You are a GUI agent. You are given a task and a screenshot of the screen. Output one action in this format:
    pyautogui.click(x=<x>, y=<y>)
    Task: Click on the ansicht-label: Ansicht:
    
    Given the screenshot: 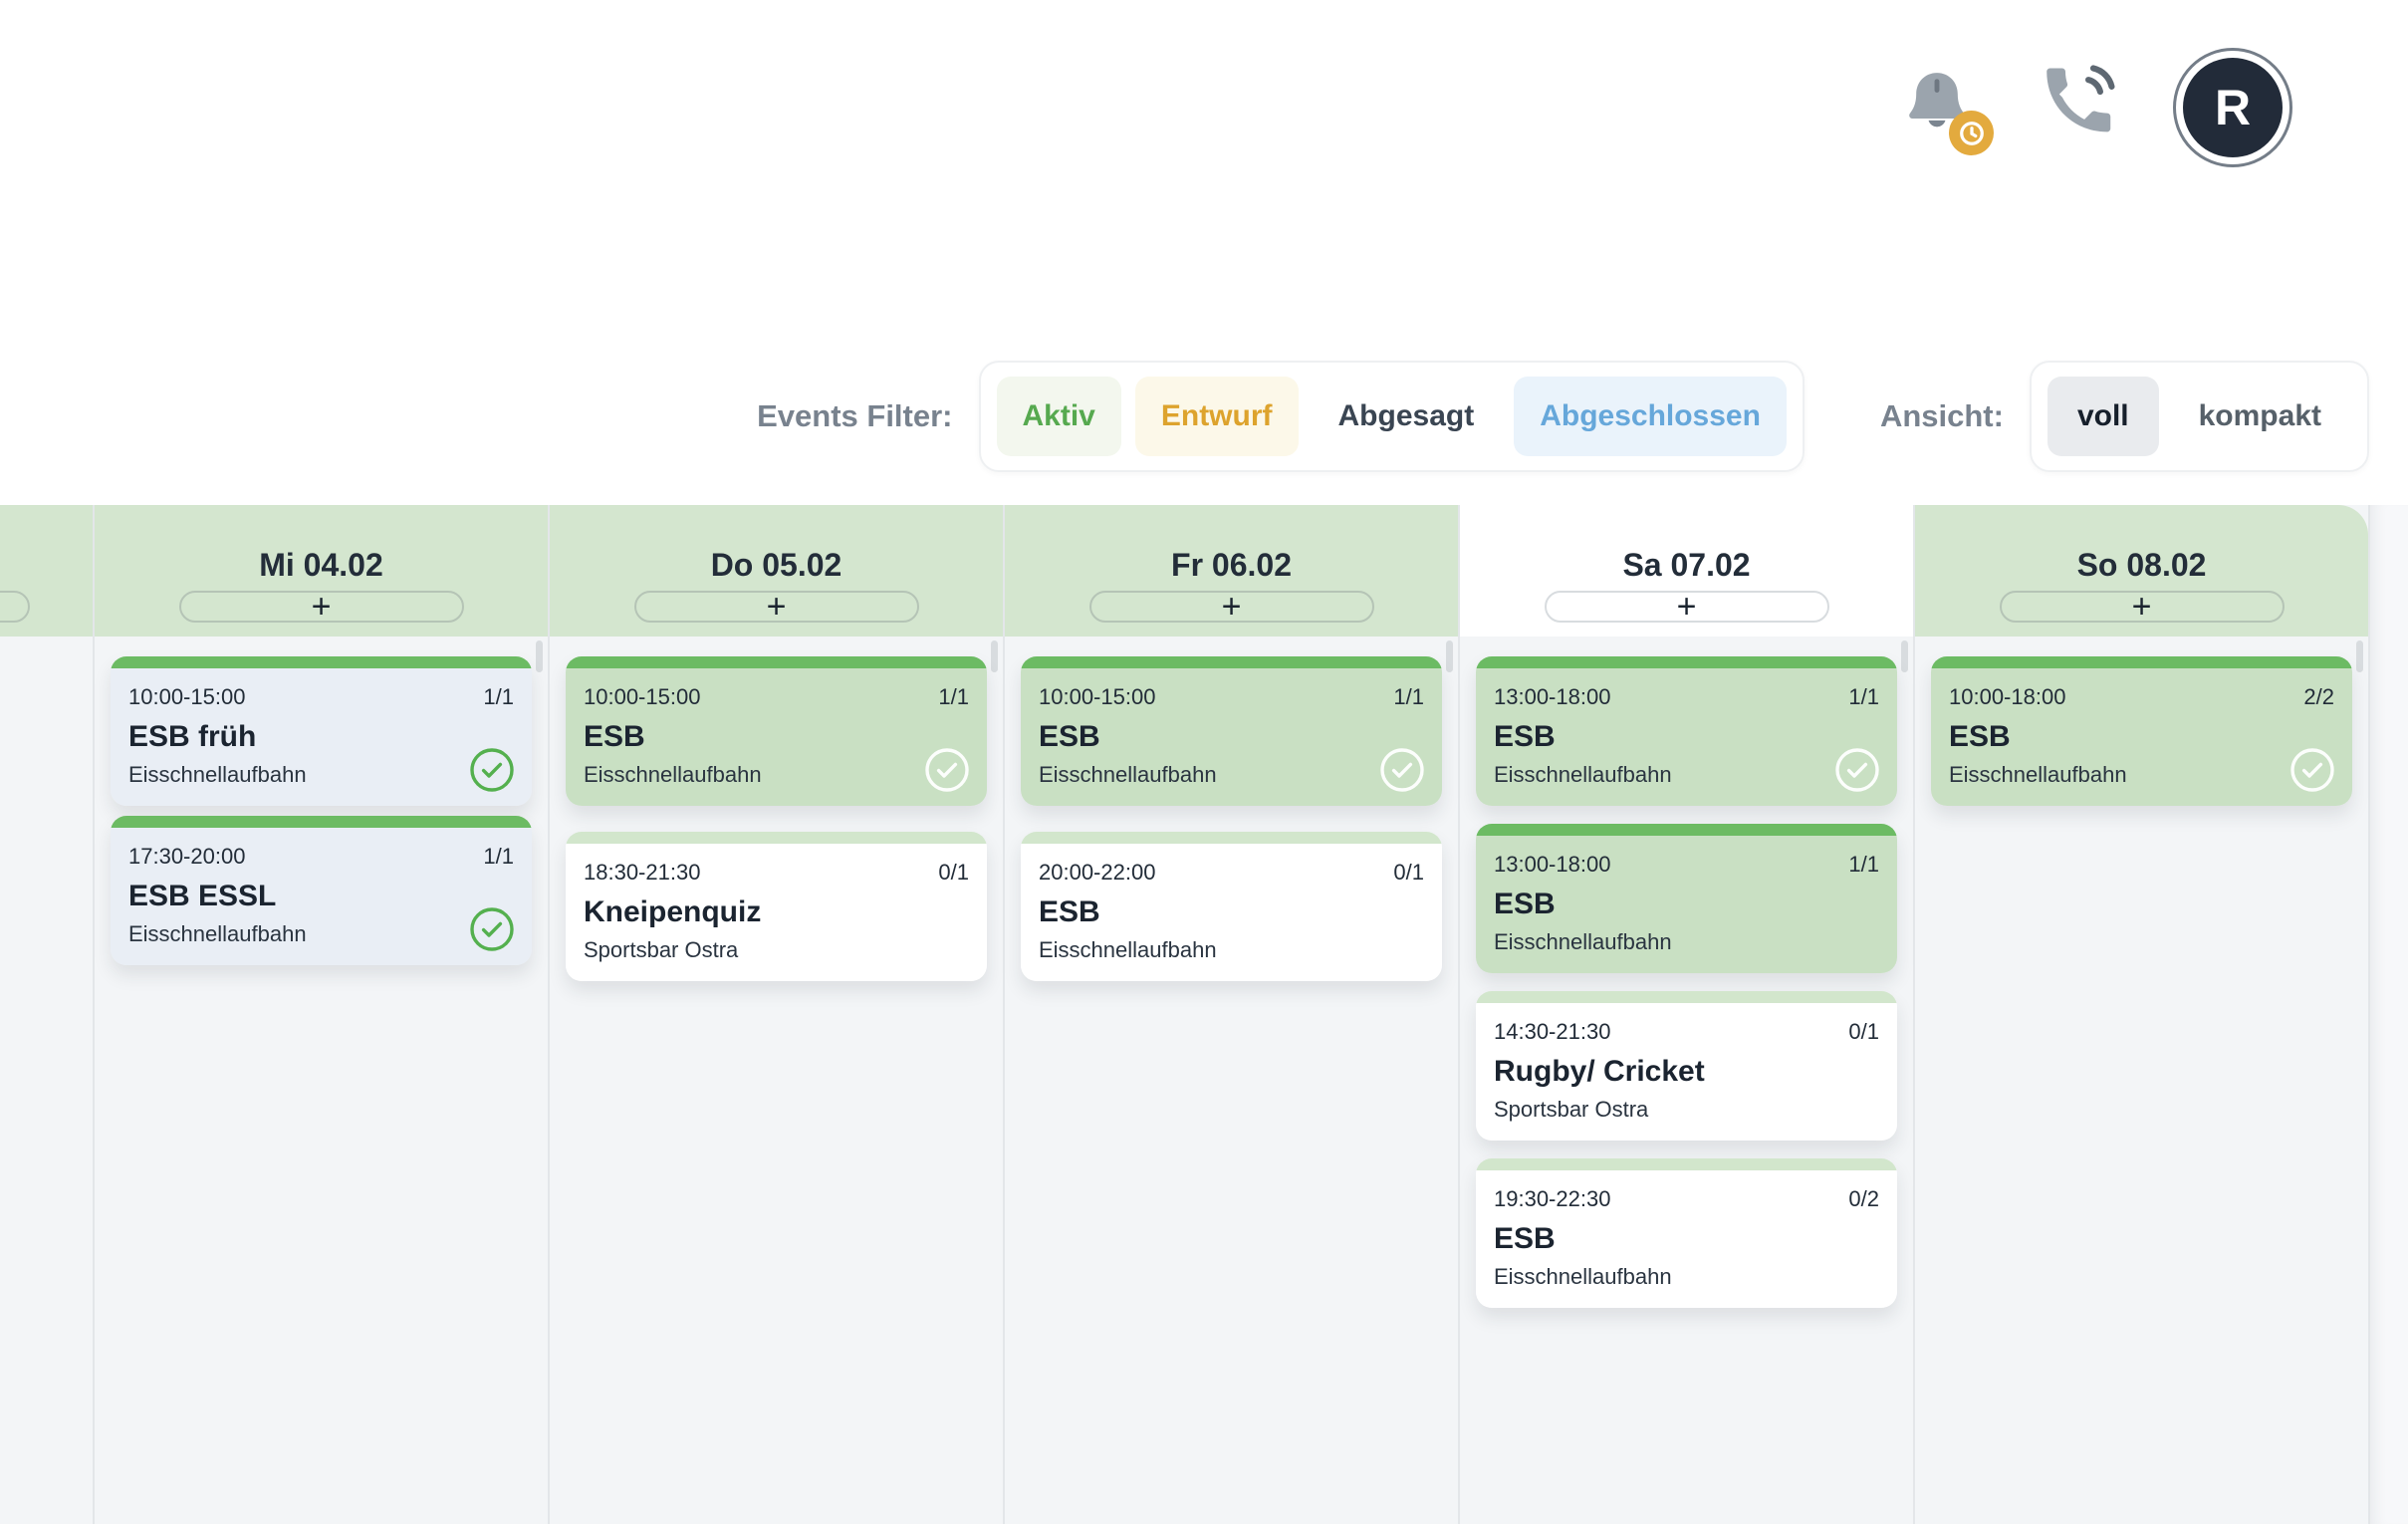 What is the action you would take?
    pyautogui.click(x=1941, y=415)
    